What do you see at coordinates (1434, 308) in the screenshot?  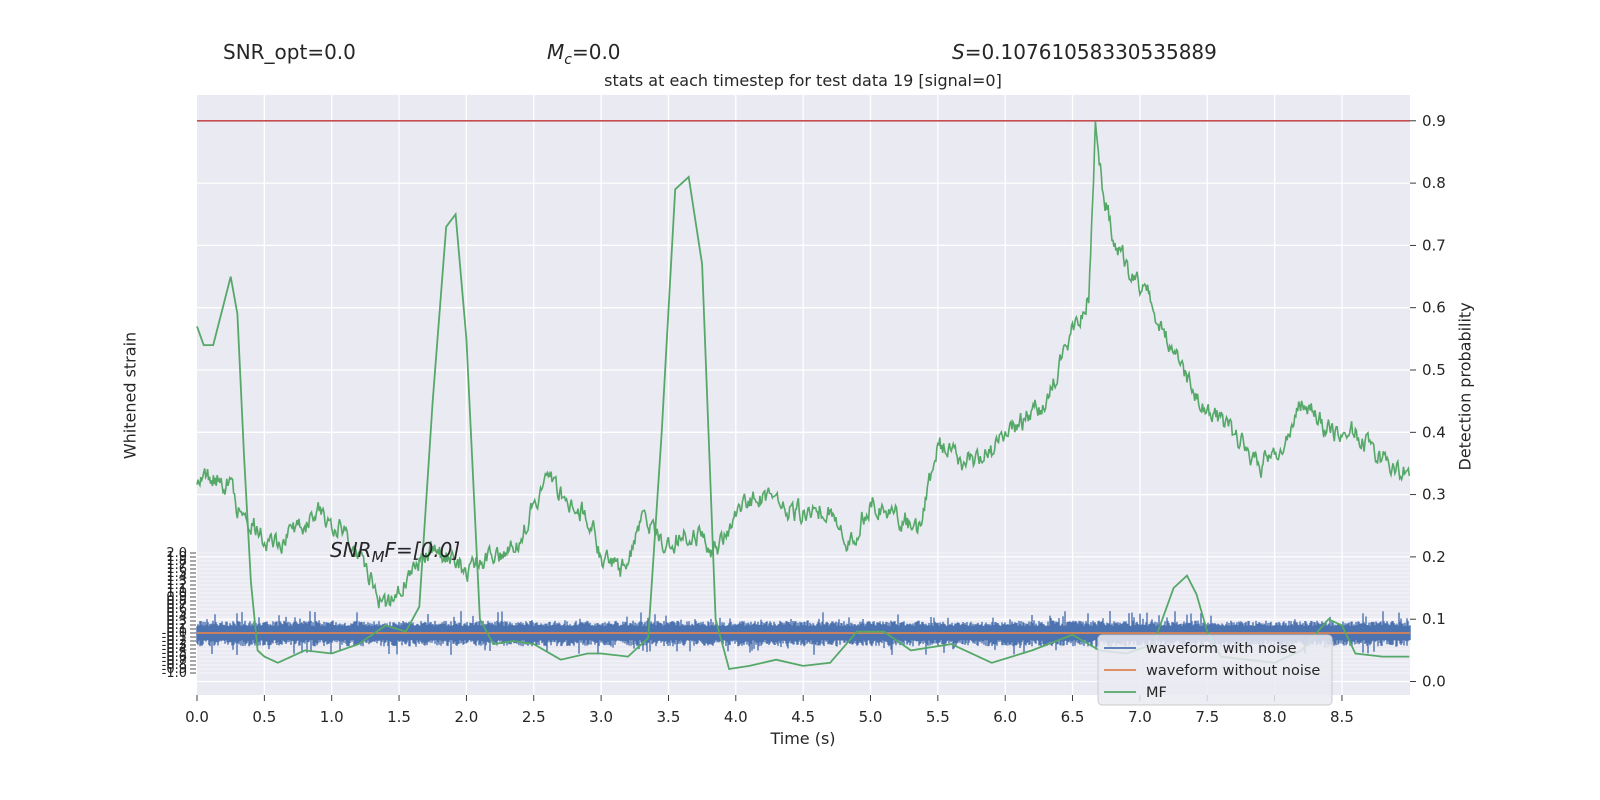 I see `right-tick-label: 0.6` at bounding box center [1434, 308].